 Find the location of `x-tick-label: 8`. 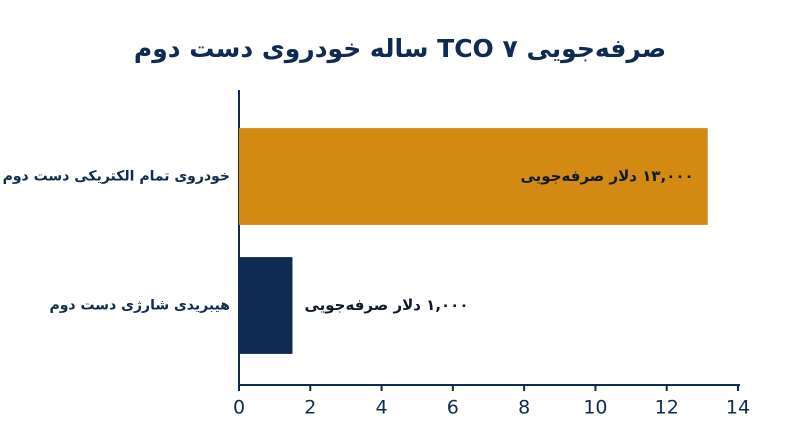

x-tick-label: 8 is located at coordinates (524, 408).